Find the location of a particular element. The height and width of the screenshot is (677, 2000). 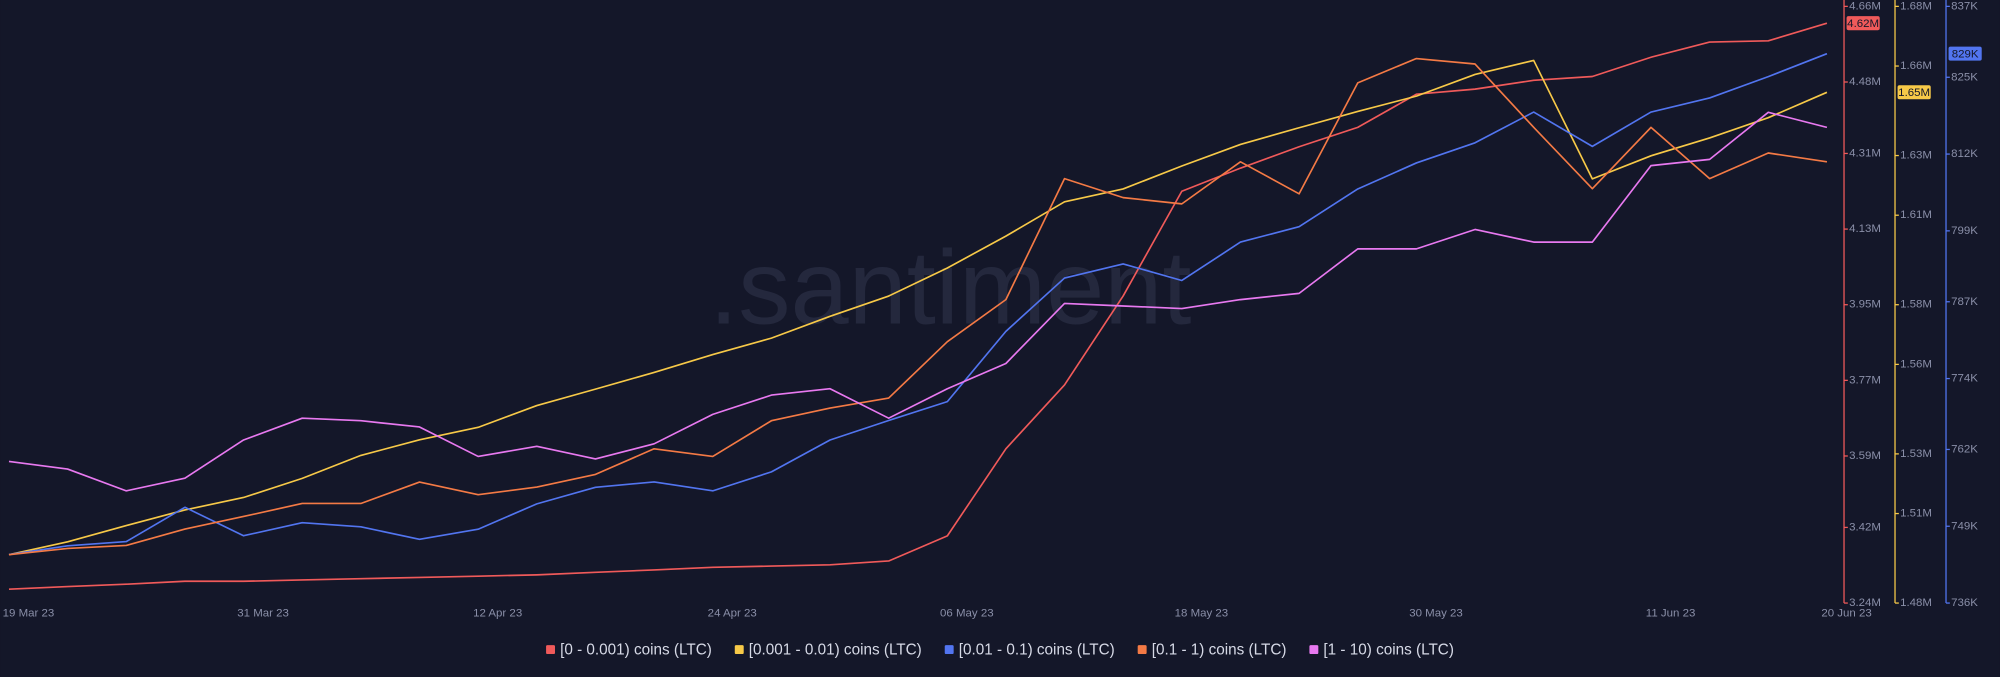

y-tick-label: 3.77M is located at coordinates (1865, 380).